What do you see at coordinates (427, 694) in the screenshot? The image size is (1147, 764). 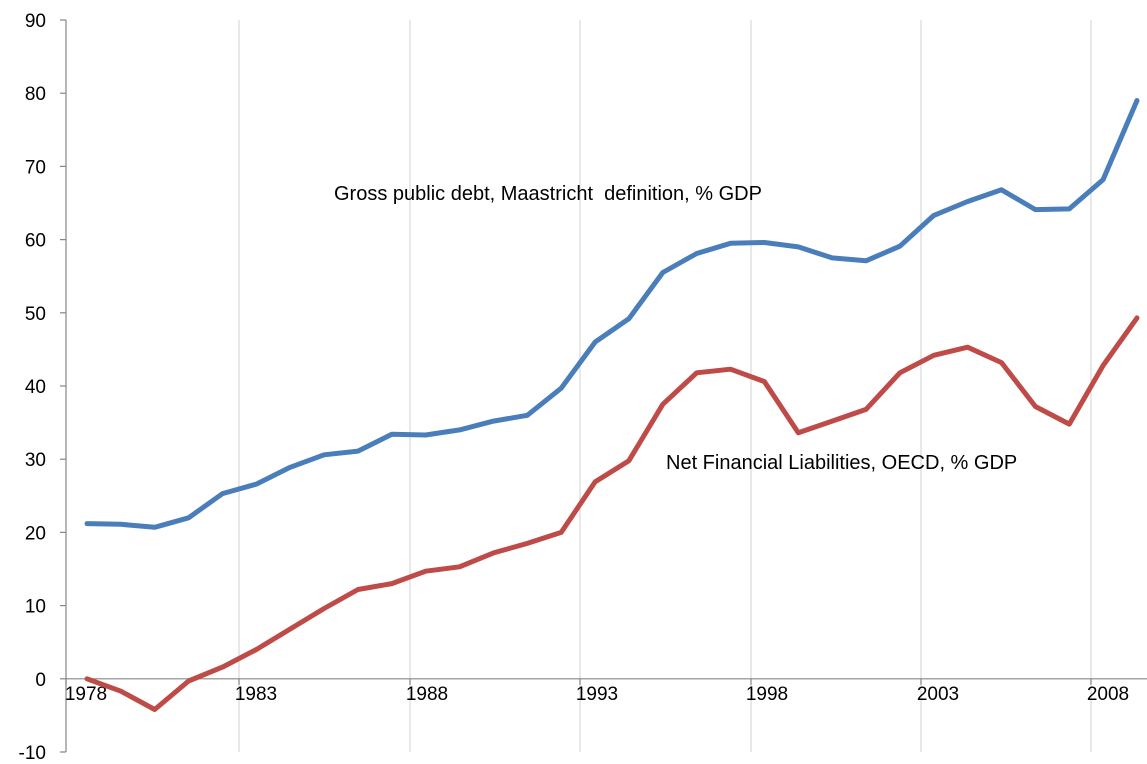 I see `x-tick-label: 1988` at bounding box center [427, 694].